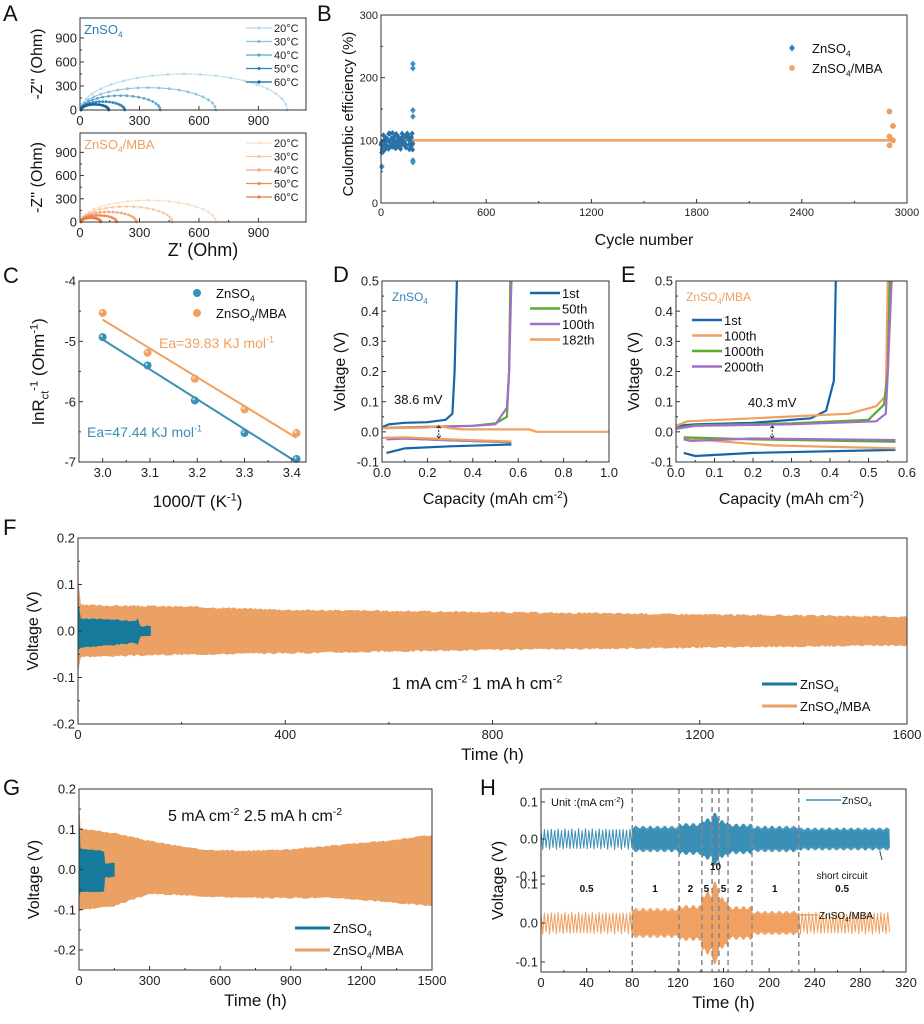 The image size is (924, 1024). I want to click on x-tick-label: 900, so click(291, 980).